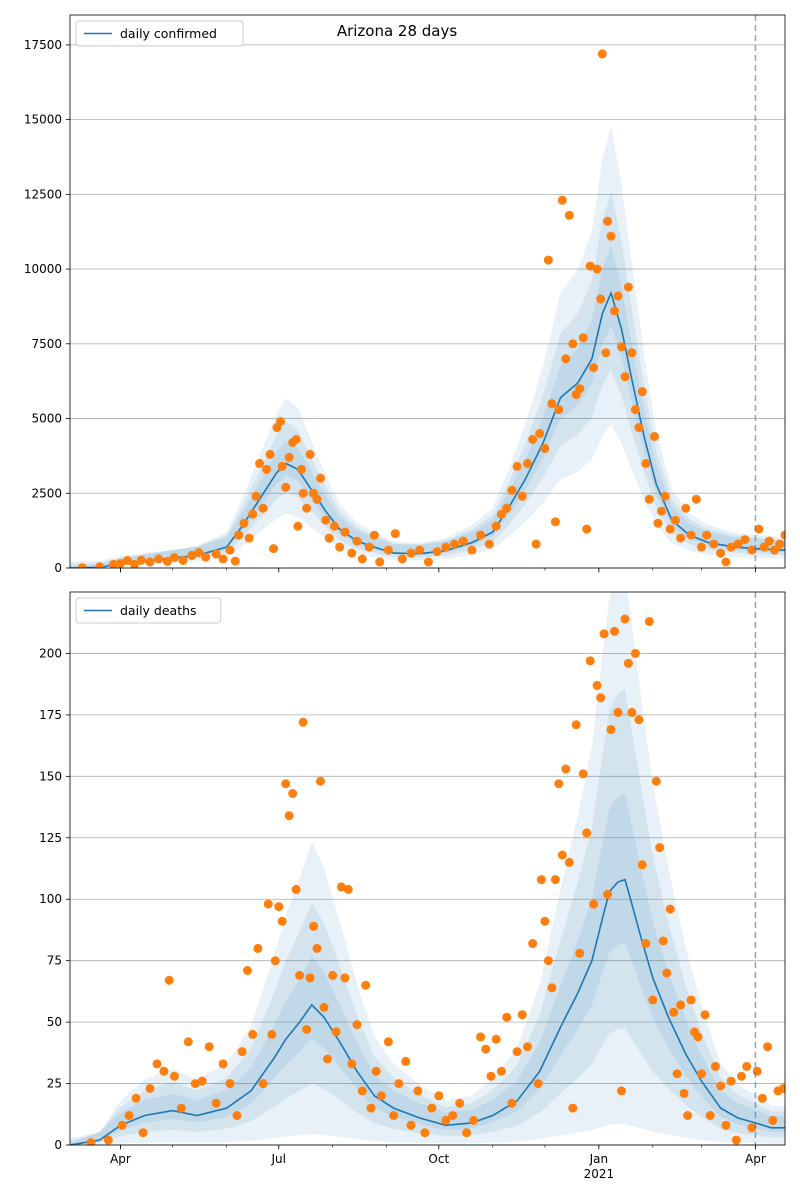 This screenshot has height=1200, width=800. What do you see at coordinates (43, 120) in the screenshot?
I see `y-tick-label: 15000` at bounding box center [43, 120].